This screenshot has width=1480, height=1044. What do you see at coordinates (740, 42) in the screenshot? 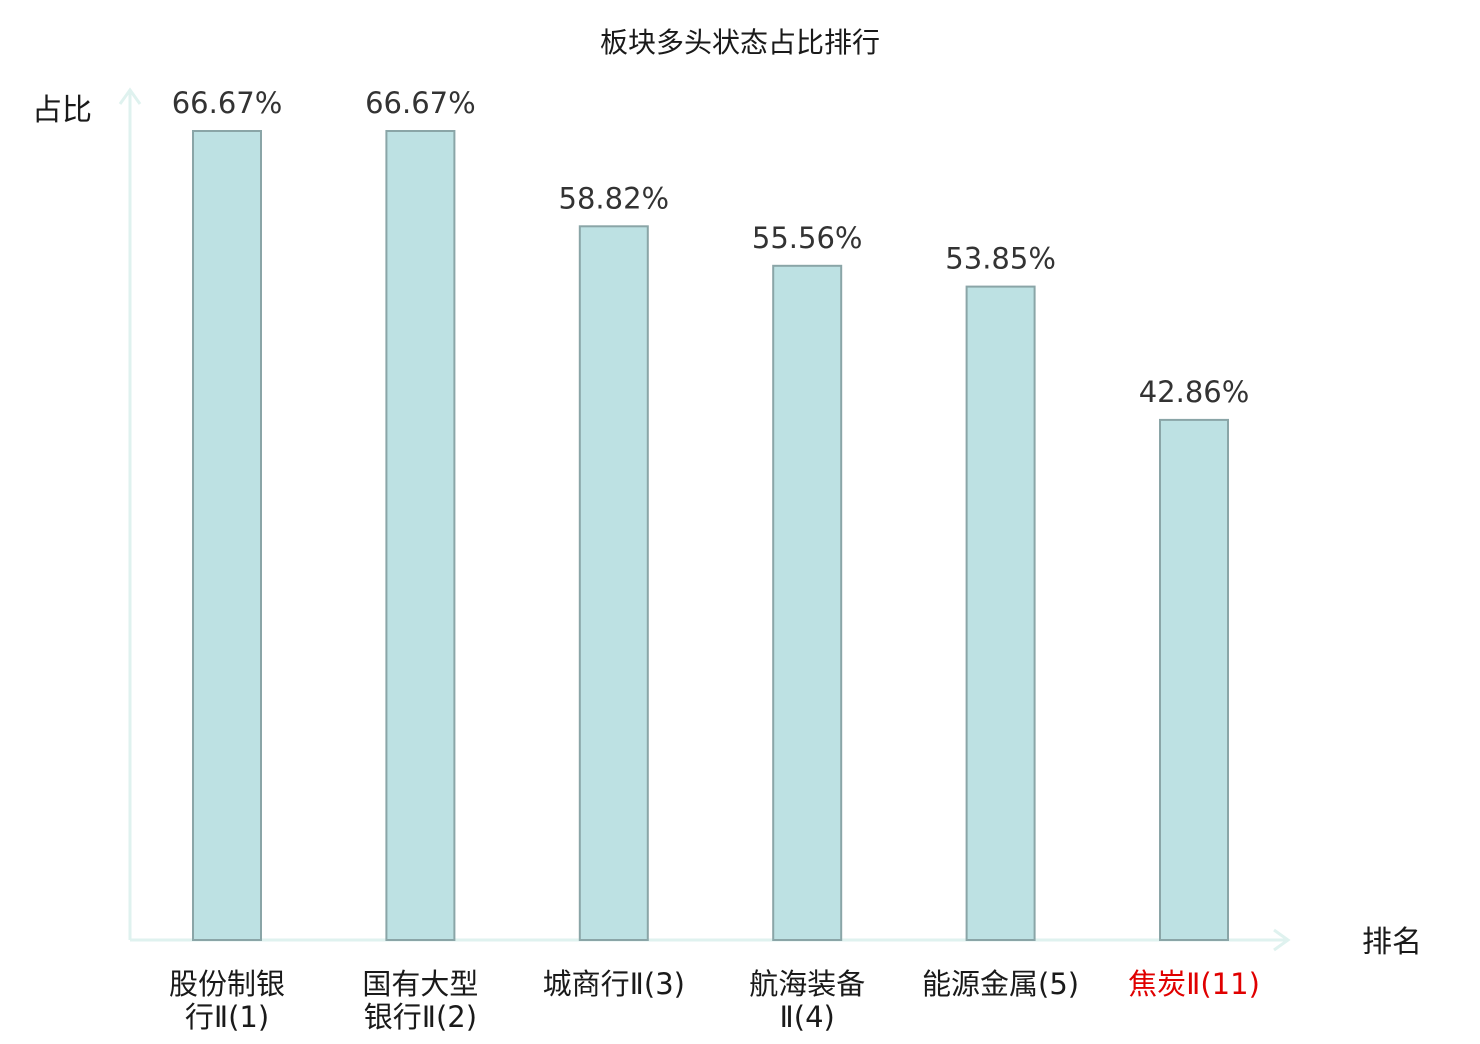
I see `chart-title: 板块多头状态占比排行` at bounding box center [740, 42].